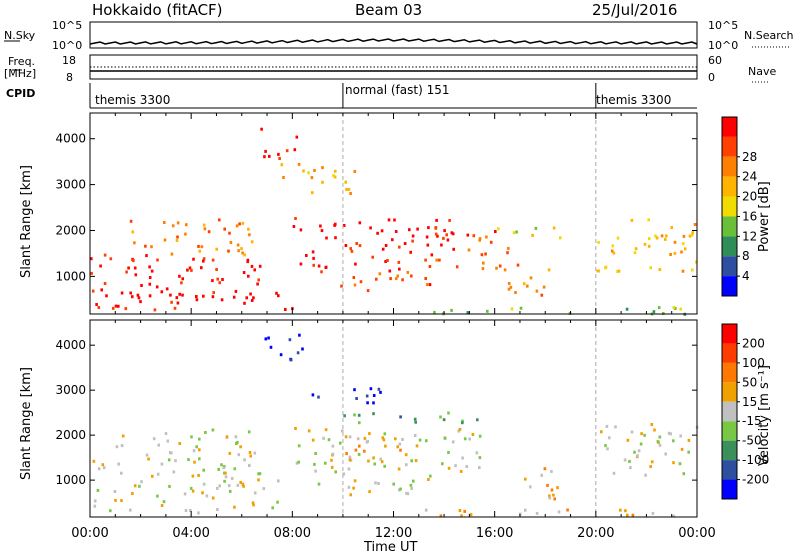  What do you see at coordinates (752, 421) in the screenshot?
I see `colorbar-tick-label: -15` at bounding box center [752, 421].